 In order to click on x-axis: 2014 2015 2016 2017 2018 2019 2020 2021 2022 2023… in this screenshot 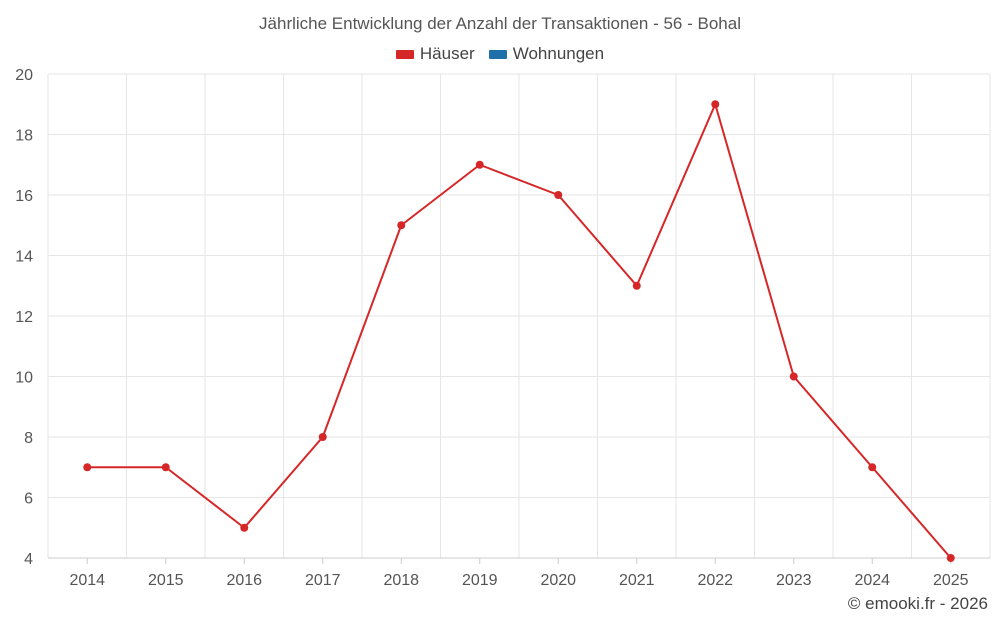, I will do `click(519, 573)`.